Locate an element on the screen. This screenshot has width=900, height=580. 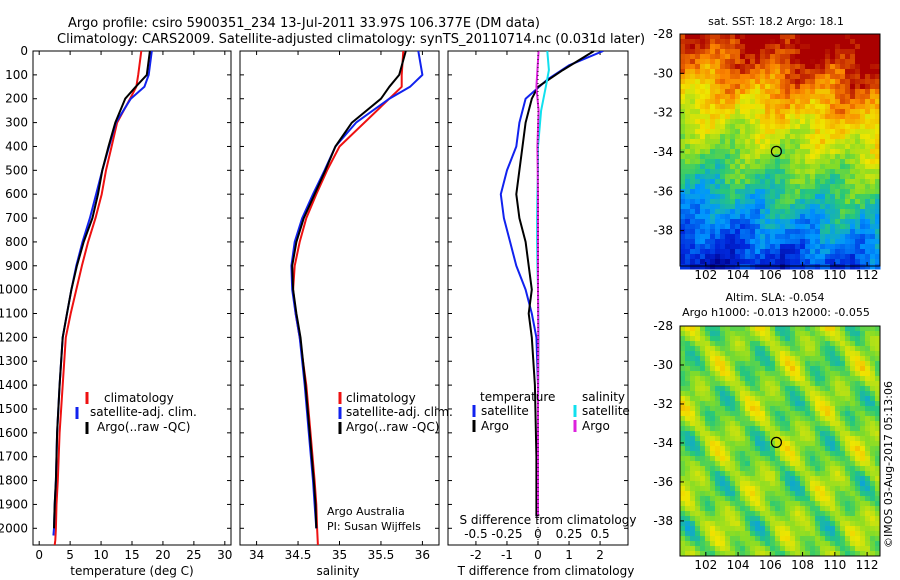
series-line-temperature-argo is located at coordinates (555, 284).